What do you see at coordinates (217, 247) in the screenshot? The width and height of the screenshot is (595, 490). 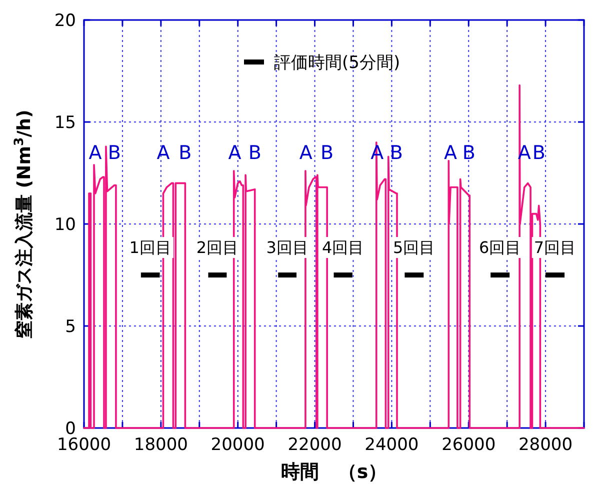 I see `annotation: 2回目` at bounding box center [217, 247].